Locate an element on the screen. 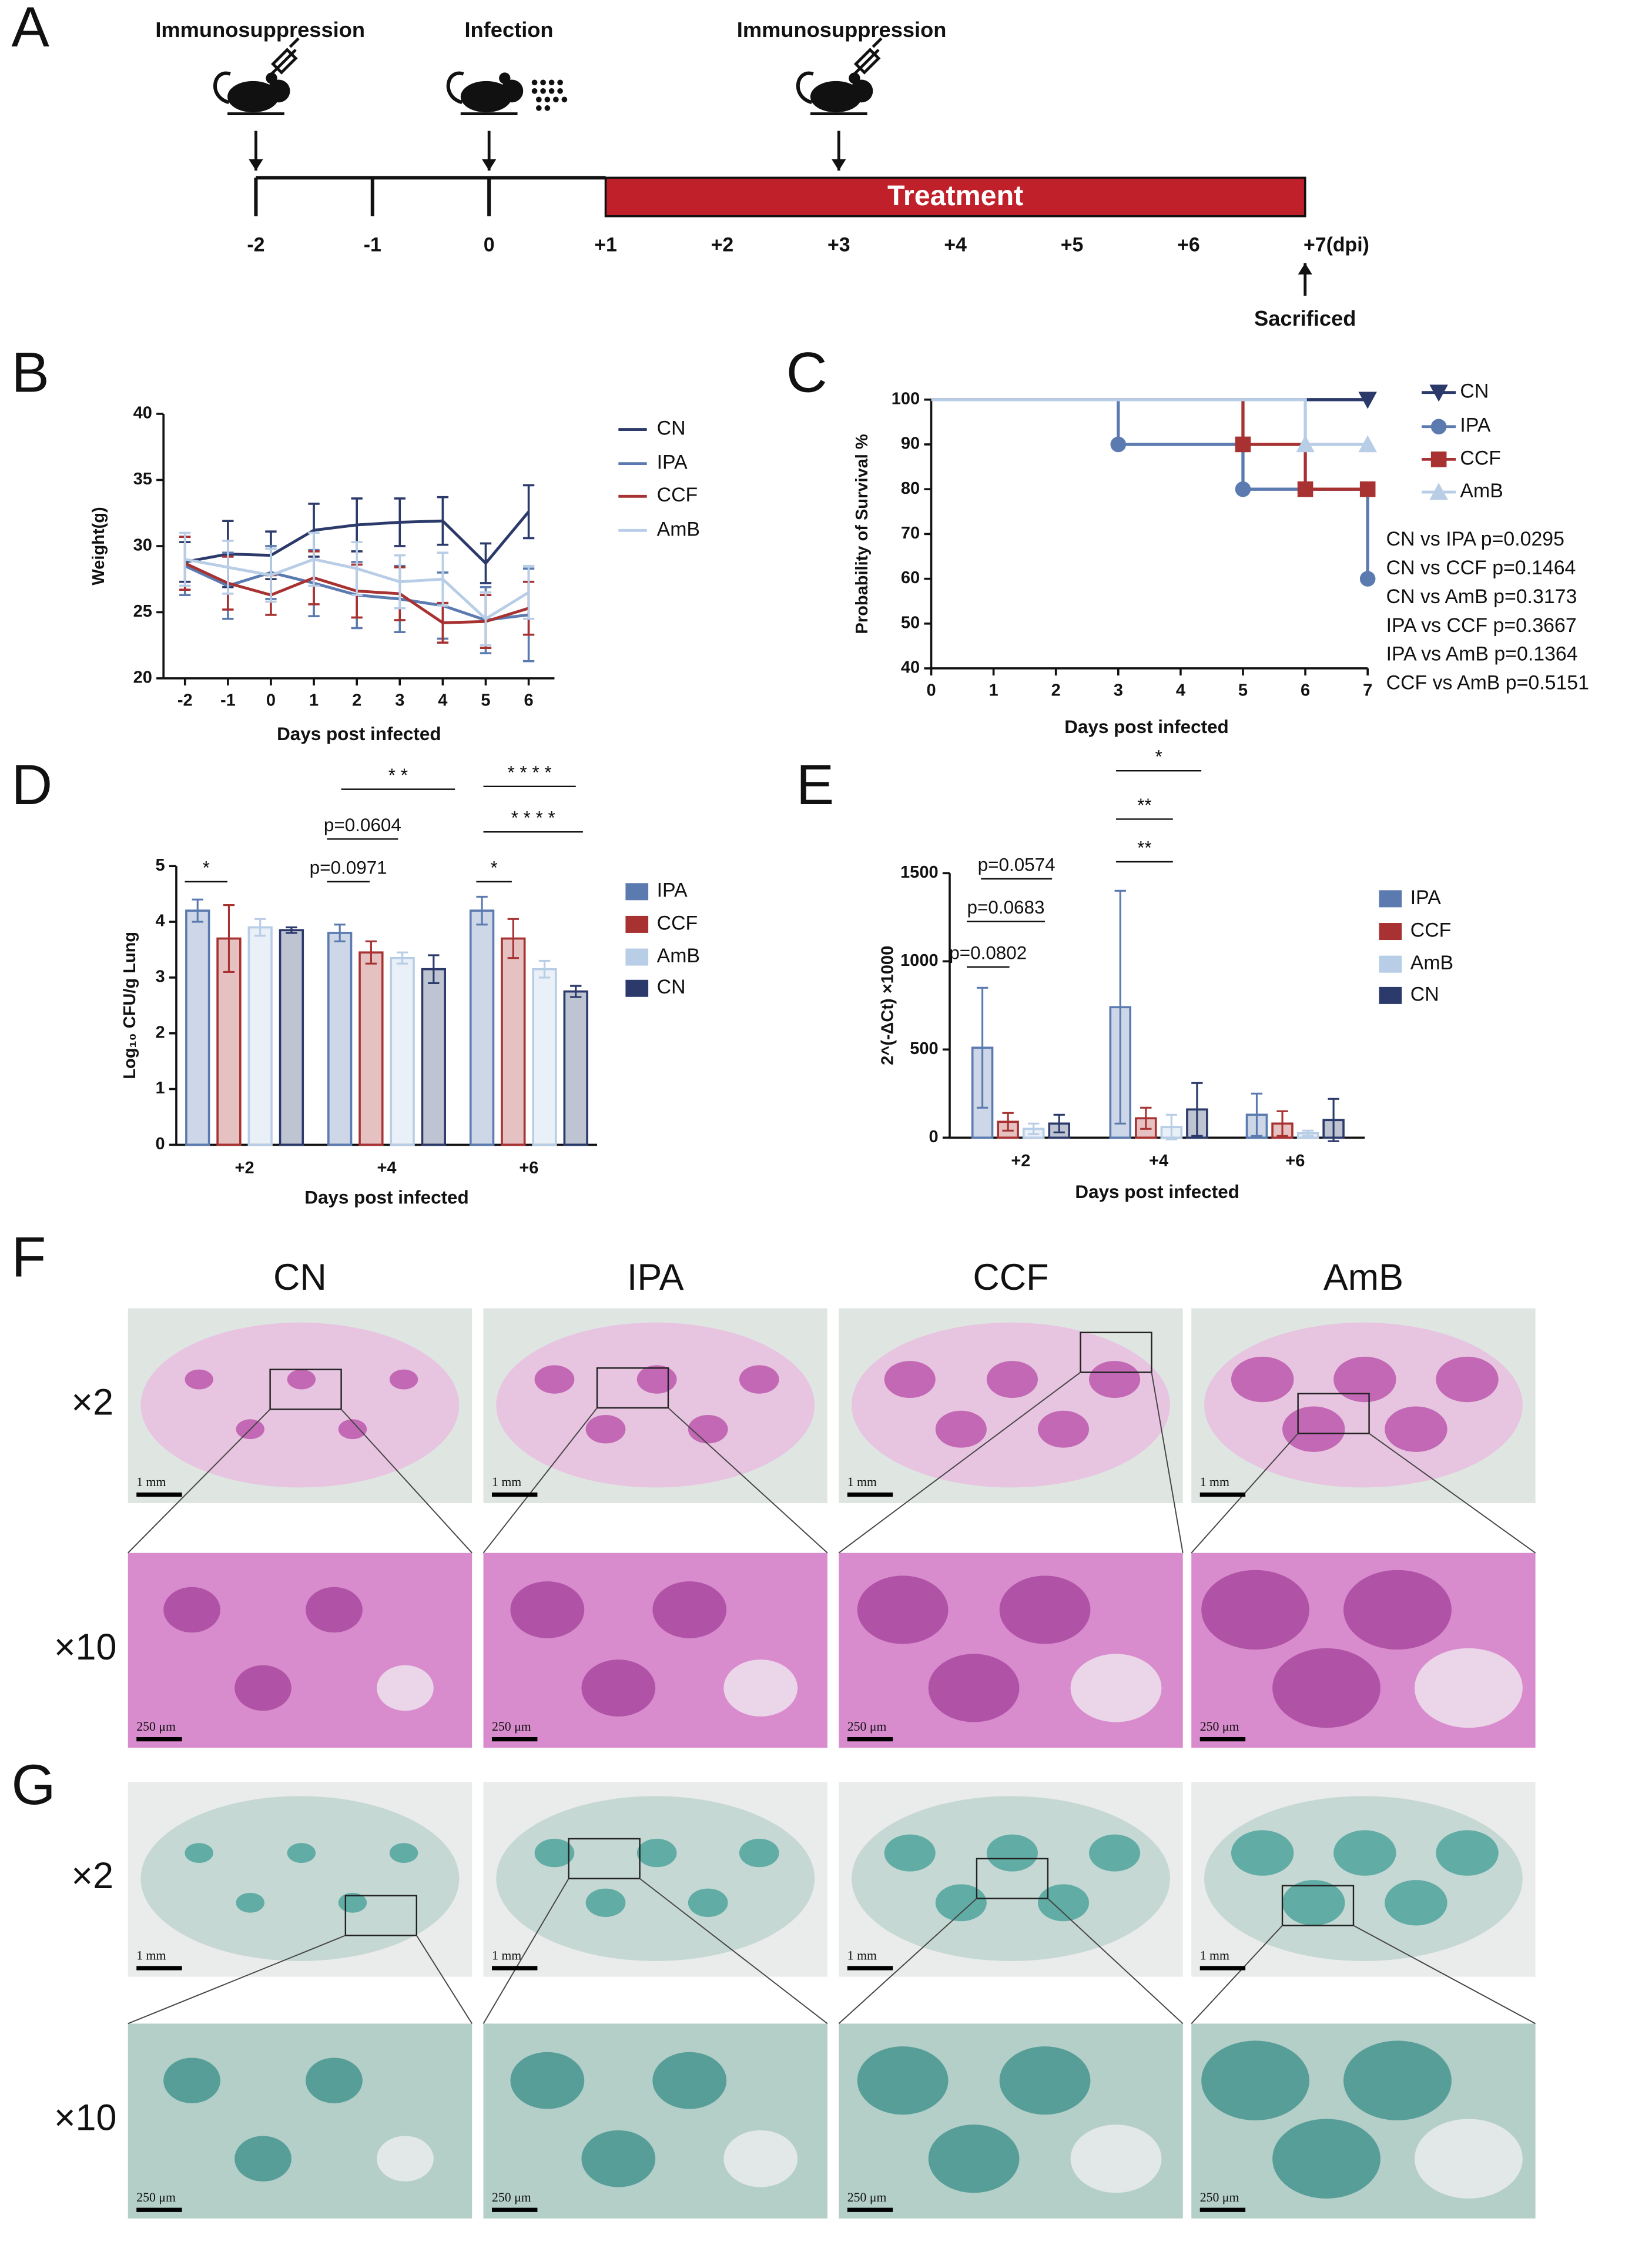 The image size is (1652, 2255). survival-line is located at coordinates (1149, 422).